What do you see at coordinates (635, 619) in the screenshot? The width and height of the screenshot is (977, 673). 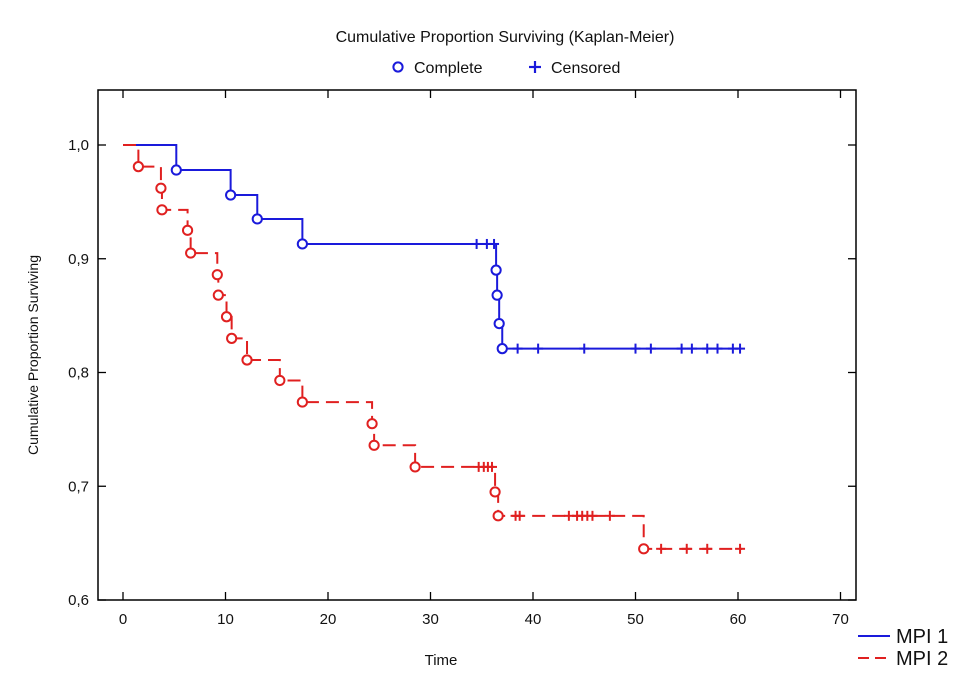 I see `x-tick-label: 50` at bounding box center [635, 619].